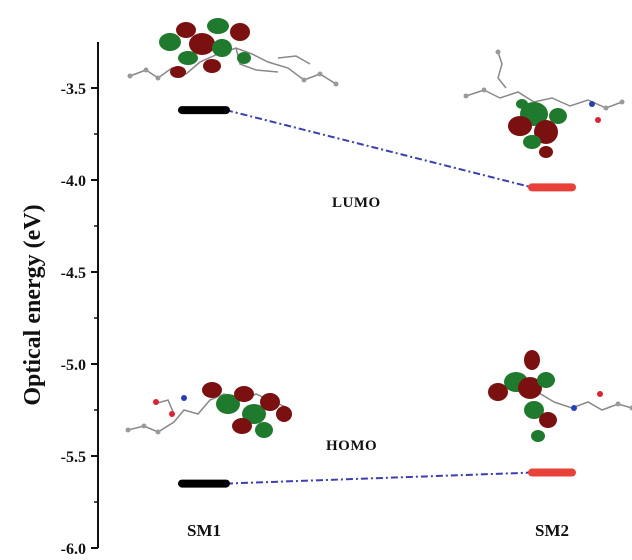 The image size is (632, 560). I want to click on homo-sm1-orbital-image, so click(208, 410).